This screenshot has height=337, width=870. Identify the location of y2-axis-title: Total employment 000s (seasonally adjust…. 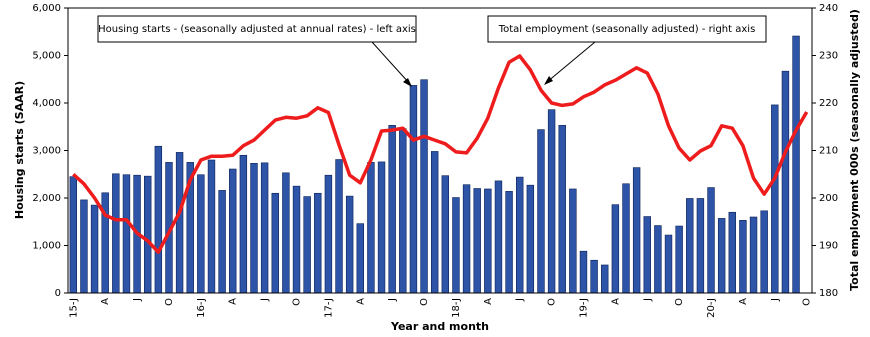
(854, 150).